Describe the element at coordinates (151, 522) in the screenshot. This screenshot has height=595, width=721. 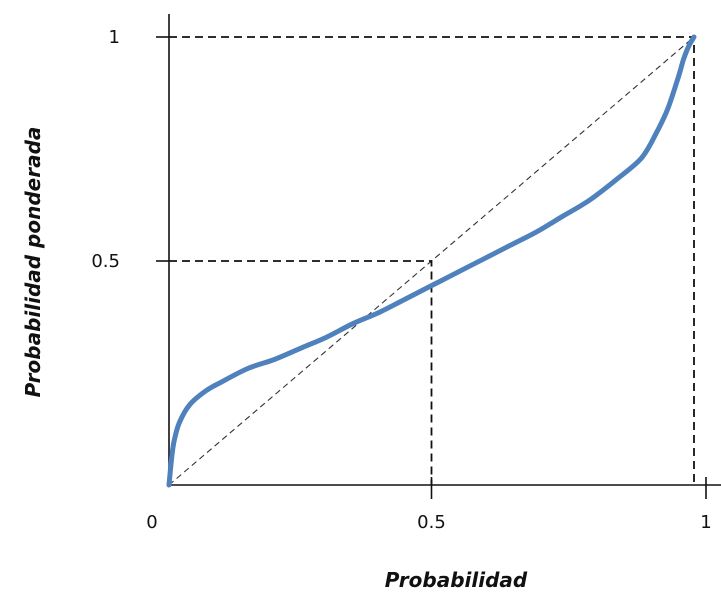
I see `x-tick-label: 0` at that location.